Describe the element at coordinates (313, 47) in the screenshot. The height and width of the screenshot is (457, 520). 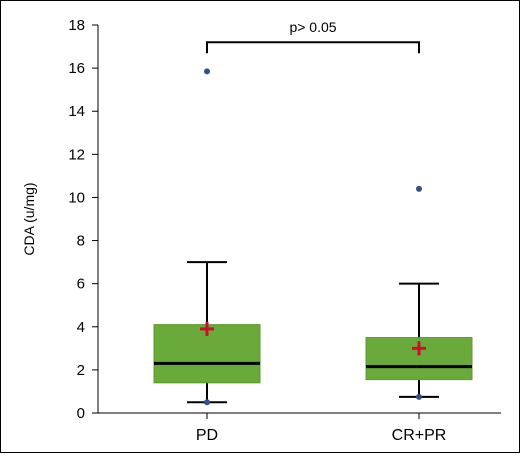
I see `bracket-line` at that location.